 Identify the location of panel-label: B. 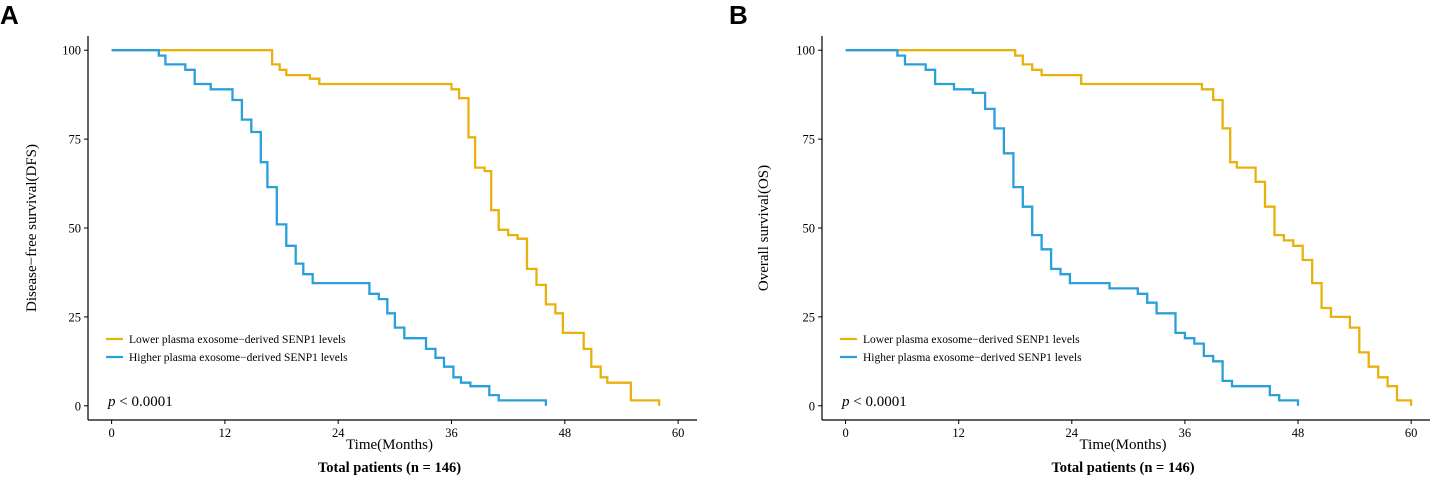
(738, 15).